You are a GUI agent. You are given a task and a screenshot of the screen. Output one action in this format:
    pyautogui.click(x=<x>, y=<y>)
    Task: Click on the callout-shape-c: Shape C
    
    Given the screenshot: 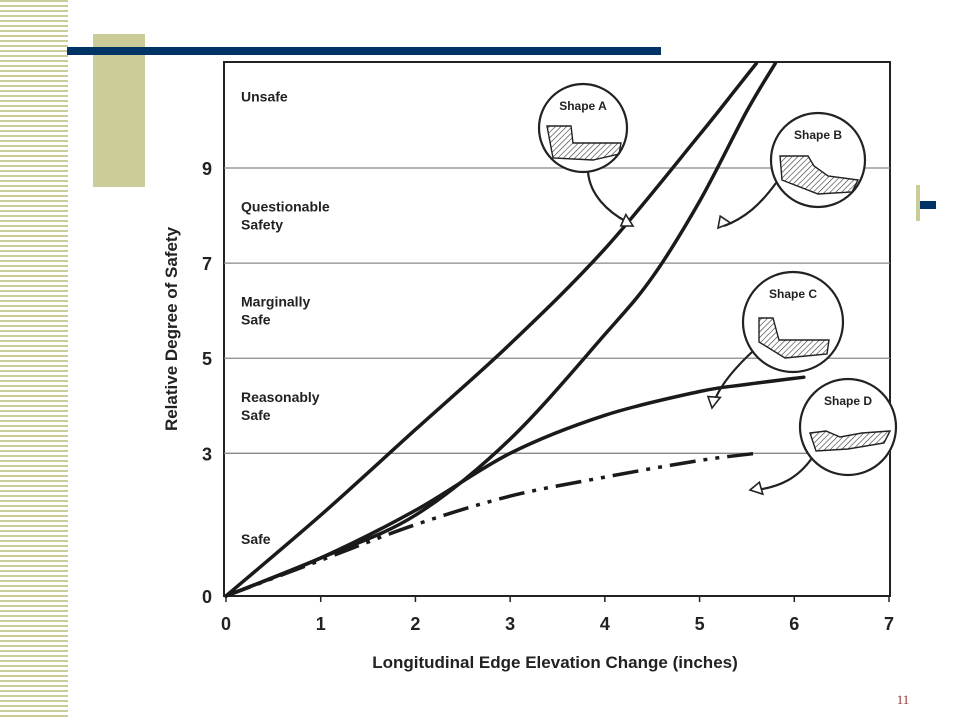 What is the action you would take?
    pyautogui.click(x=775, y=340)
    